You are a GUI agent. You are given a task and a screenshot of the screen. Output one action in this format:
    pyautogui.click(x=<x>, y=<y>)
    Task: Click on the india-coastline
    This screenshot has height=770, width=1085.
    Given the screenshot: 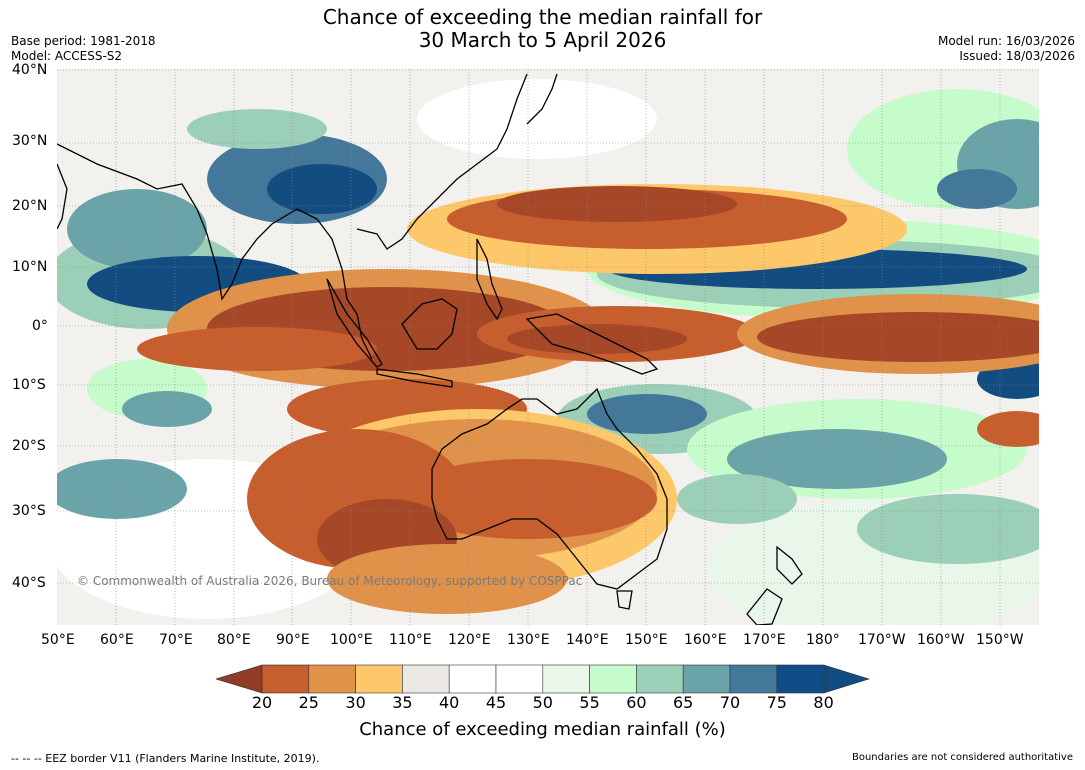 What is the action you would take?
    pyautogui.click(x=177, y=222)
    